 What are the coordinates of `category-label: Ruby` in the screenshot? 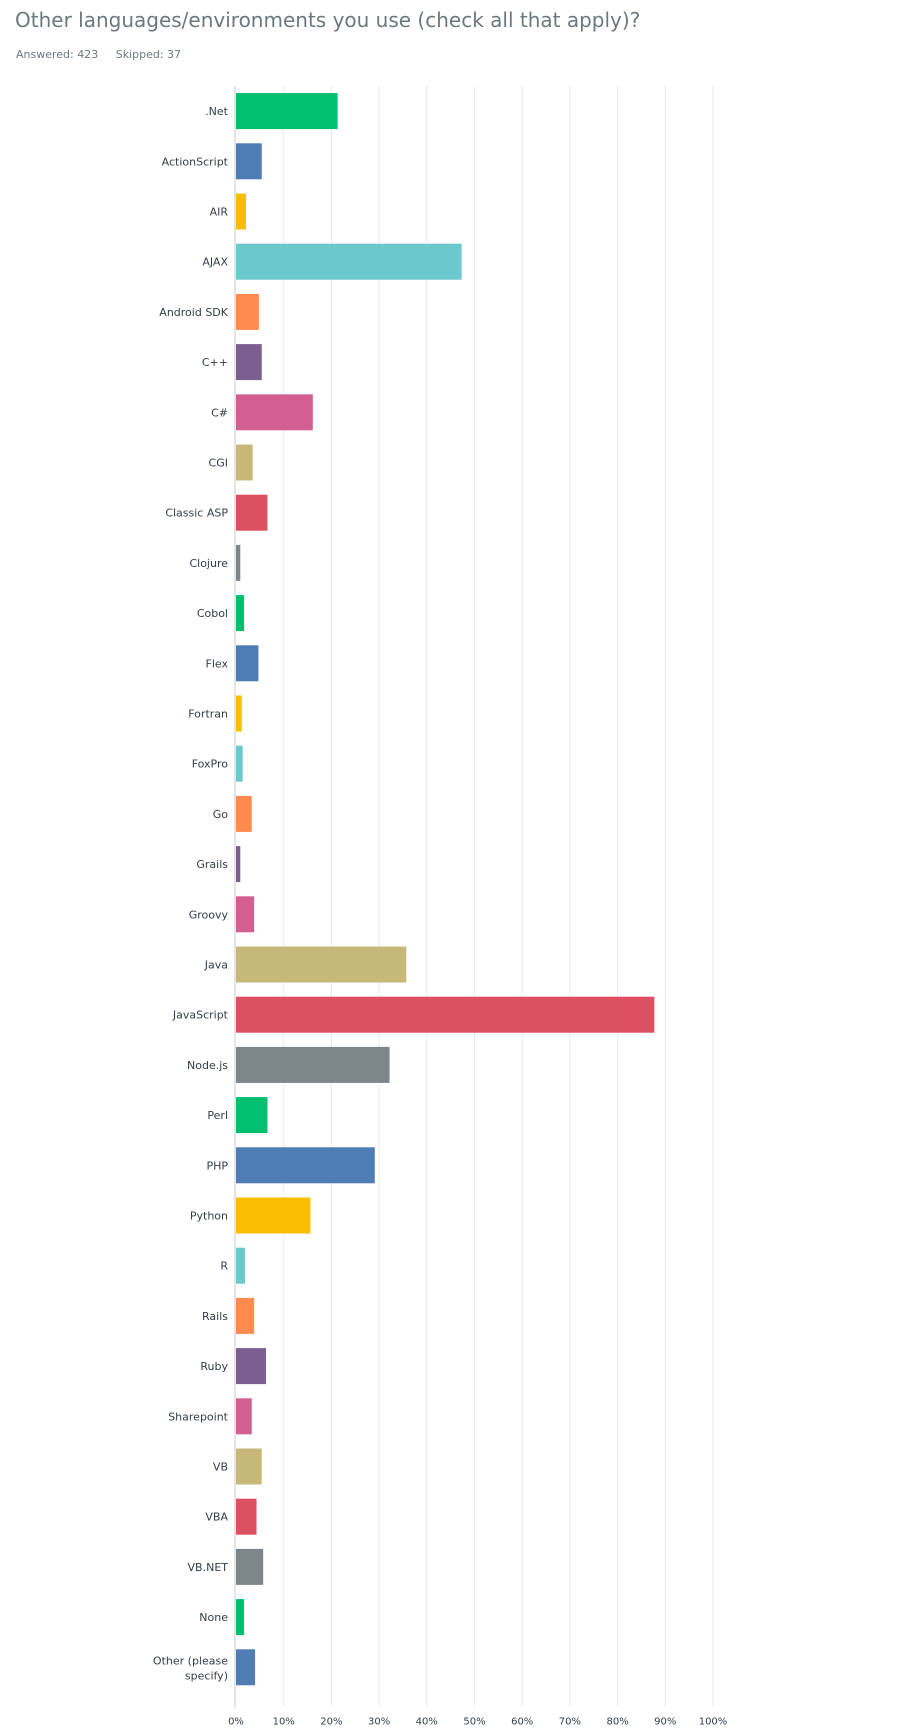 It's located at (214, 1366).